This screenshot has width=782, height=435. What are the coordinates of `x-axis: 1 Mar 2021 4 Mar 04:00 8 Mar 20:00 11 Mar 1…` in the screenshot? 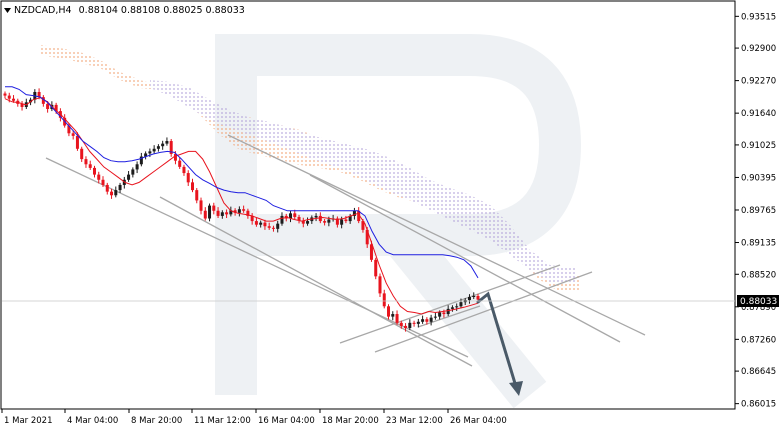 It's located at (254, 417).